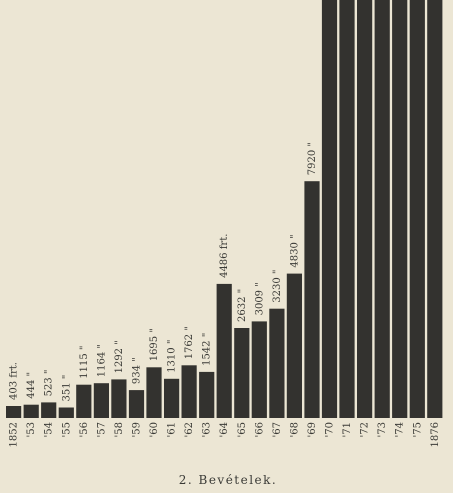 The image size is (453, 493). What do you see at coordinates (207, 429) in the screenshot?
I see `tick-label-63: '63` at bounding box center [207, 429].